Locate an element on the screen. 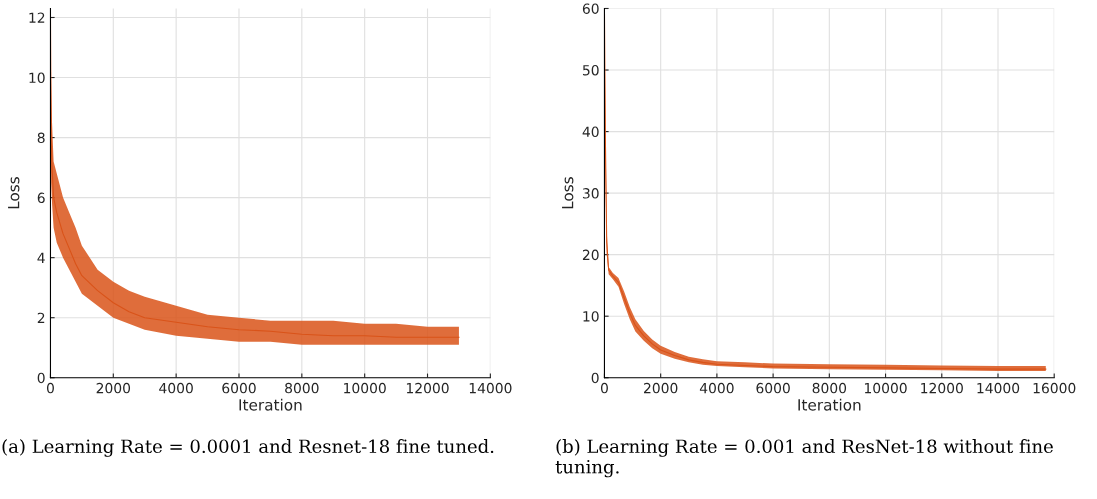  y-tick-label: 2 is located at coordinates (41, 317).